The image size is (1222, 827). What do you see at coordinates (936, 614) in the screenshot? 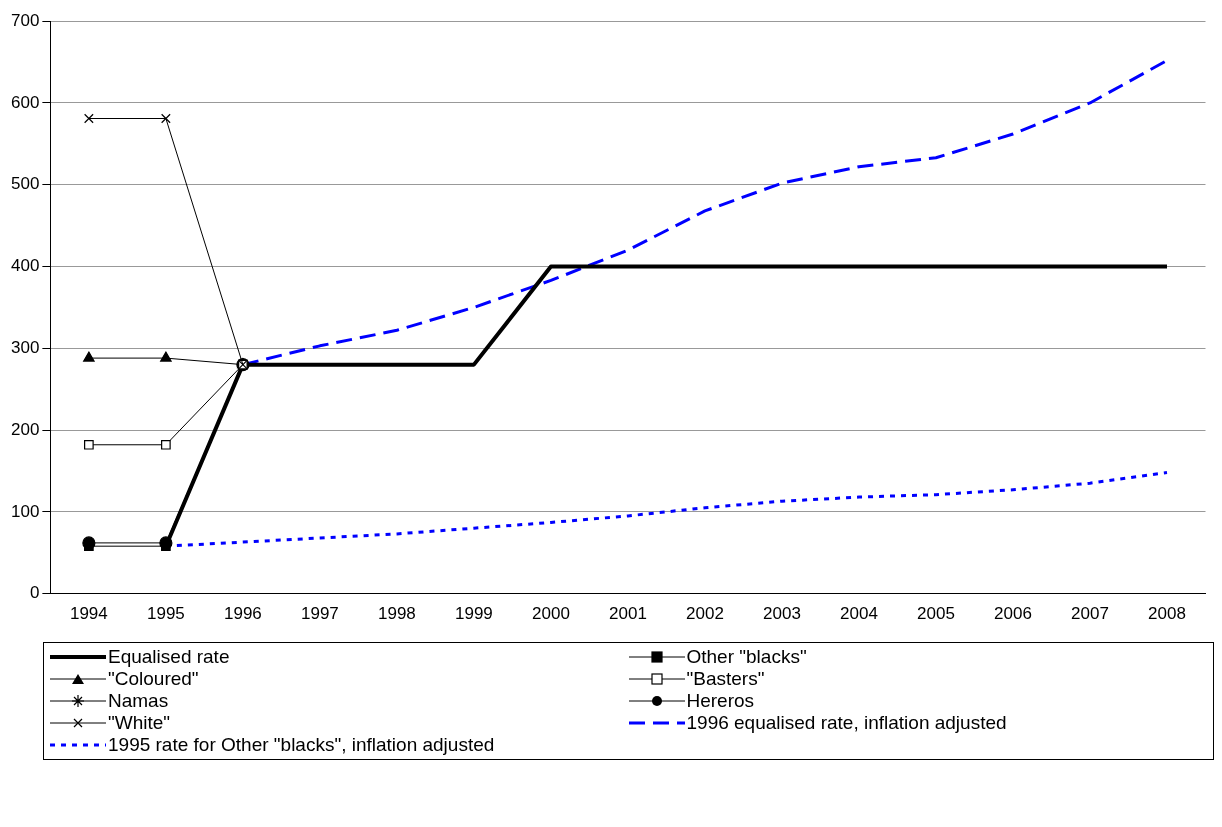
I see `x-tick-label: 2005` at bounding box center [936, 614].